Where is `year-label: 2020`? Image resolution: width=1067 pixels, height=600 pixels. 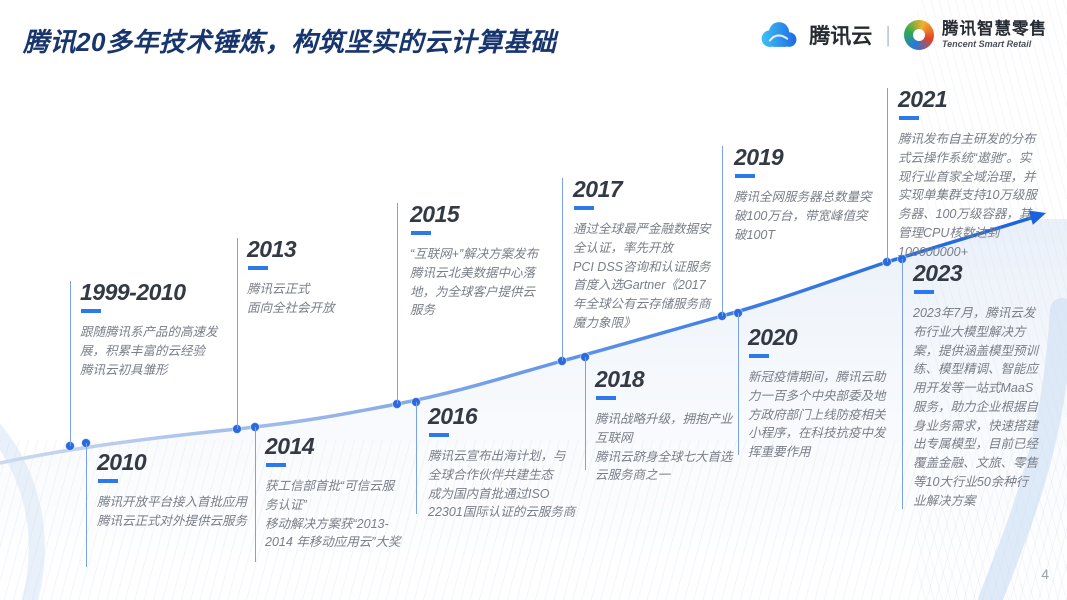 year-label: 2020 is located at coordinates (773, 337).